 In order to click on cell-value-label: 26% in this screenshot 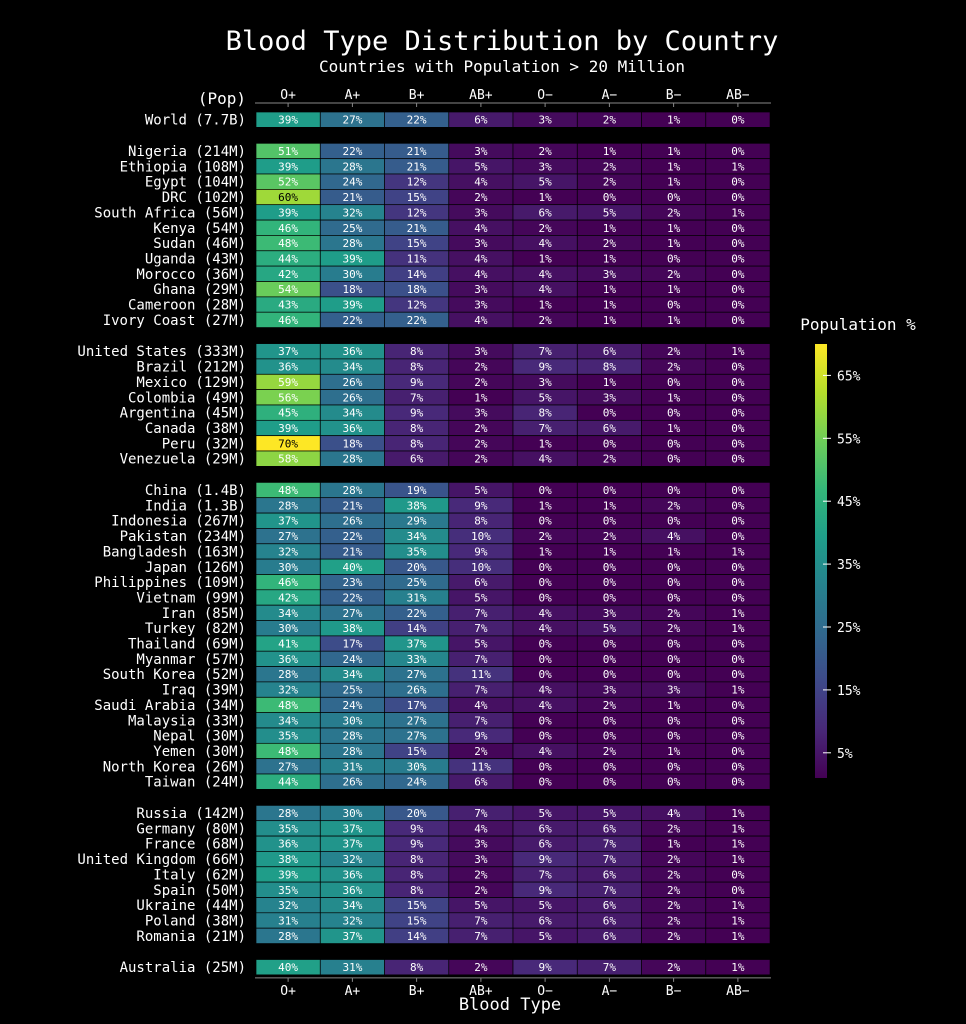, I will do `click(352, 397)`.